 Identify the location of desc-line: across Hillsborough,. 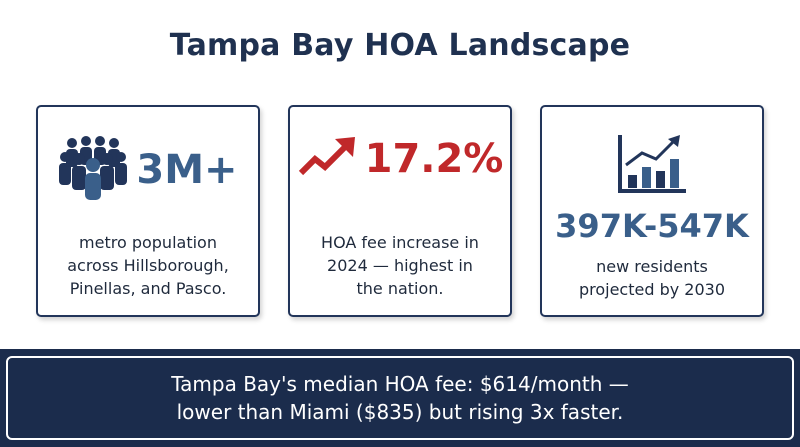
(148, 265).